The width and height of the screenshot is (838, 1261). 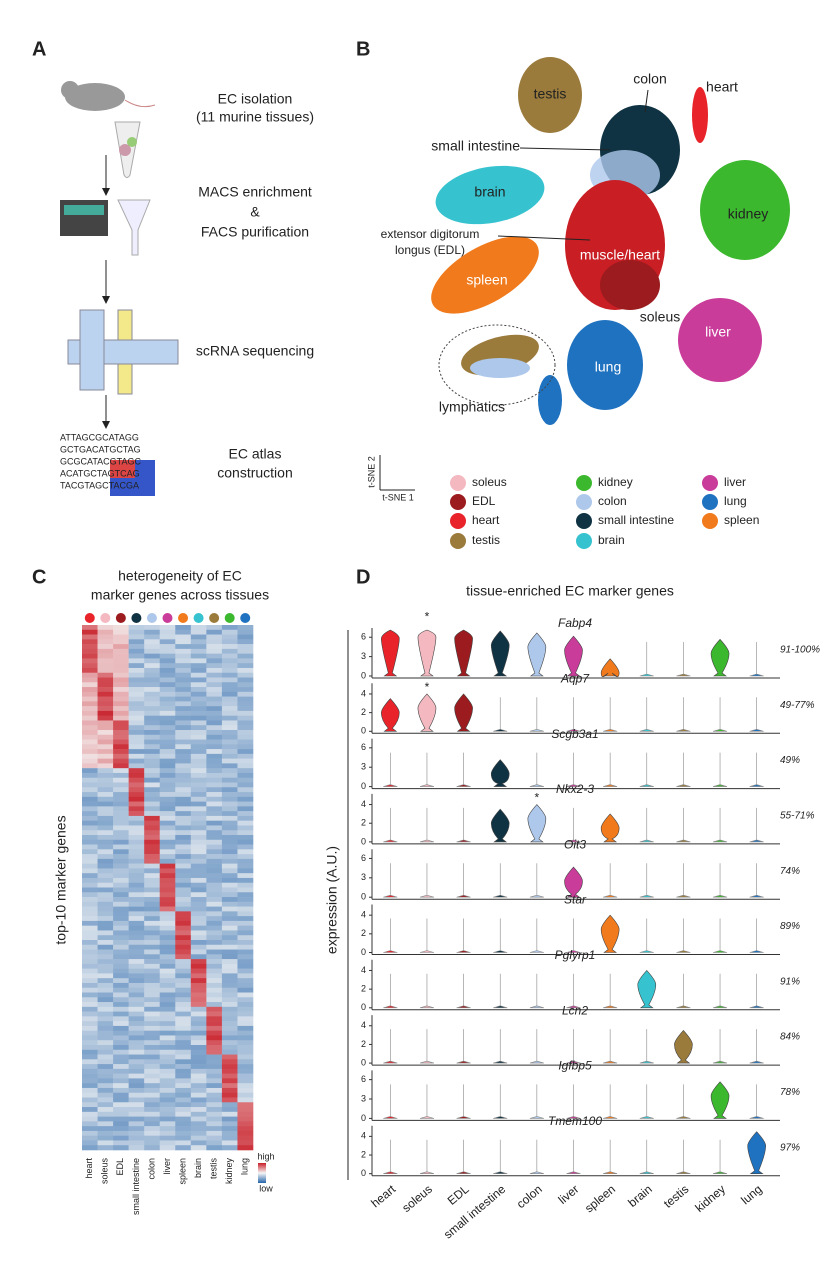 I want to click on colorbar-label: high, so click(x=265, y=1156).